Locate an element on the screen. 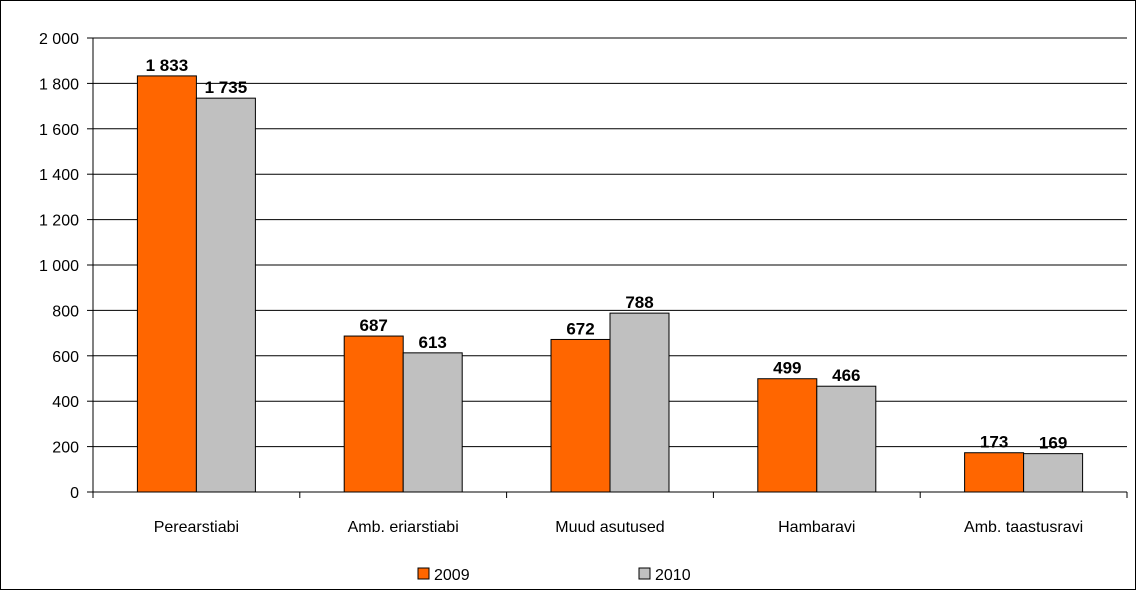 This screenshot has height=590, width=1136. y-tick-label: 1 000 is located at coordinates (59, 266).